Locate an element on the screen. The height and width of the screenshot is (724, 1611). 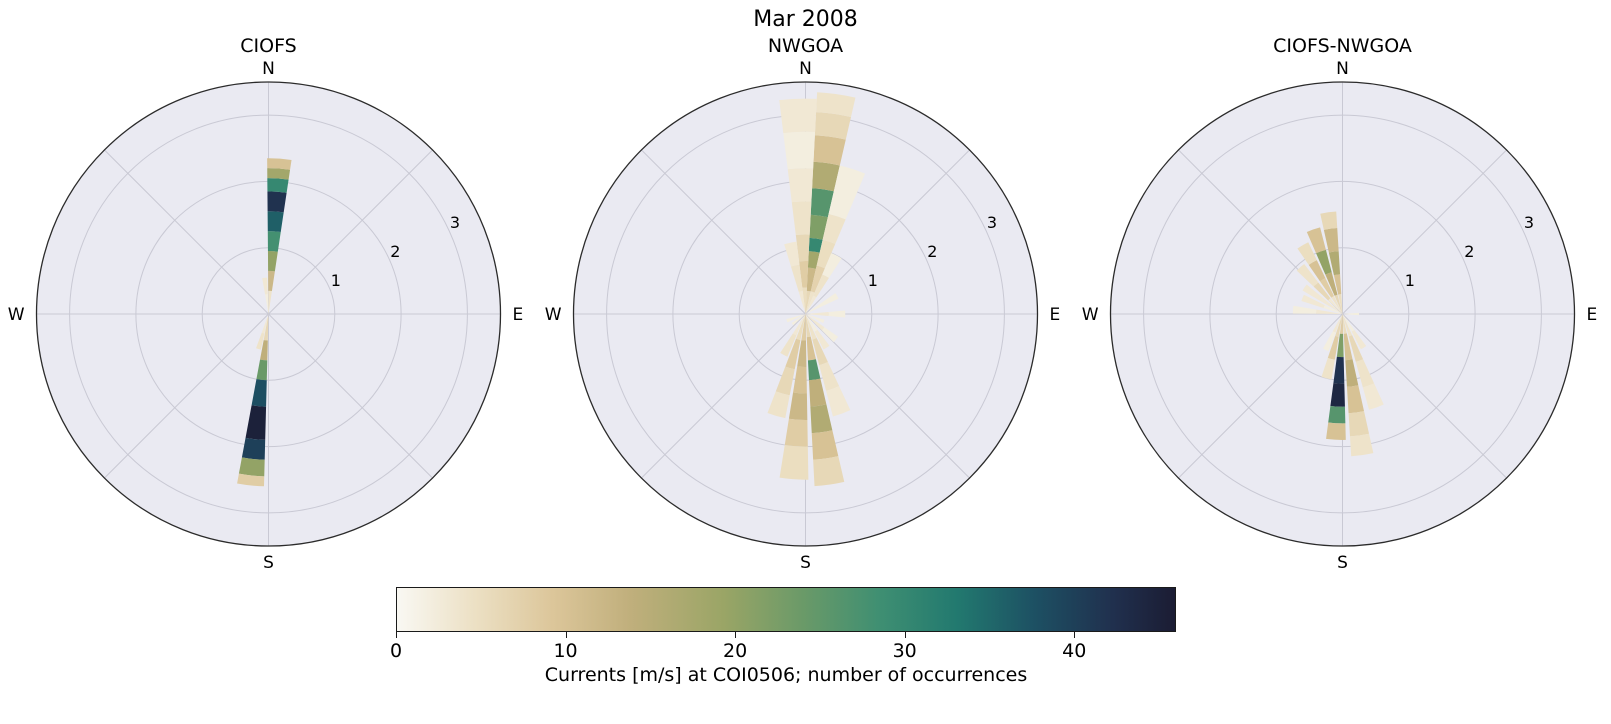
colorbar-tick-label: 20 is located at coordinates (735, 651).